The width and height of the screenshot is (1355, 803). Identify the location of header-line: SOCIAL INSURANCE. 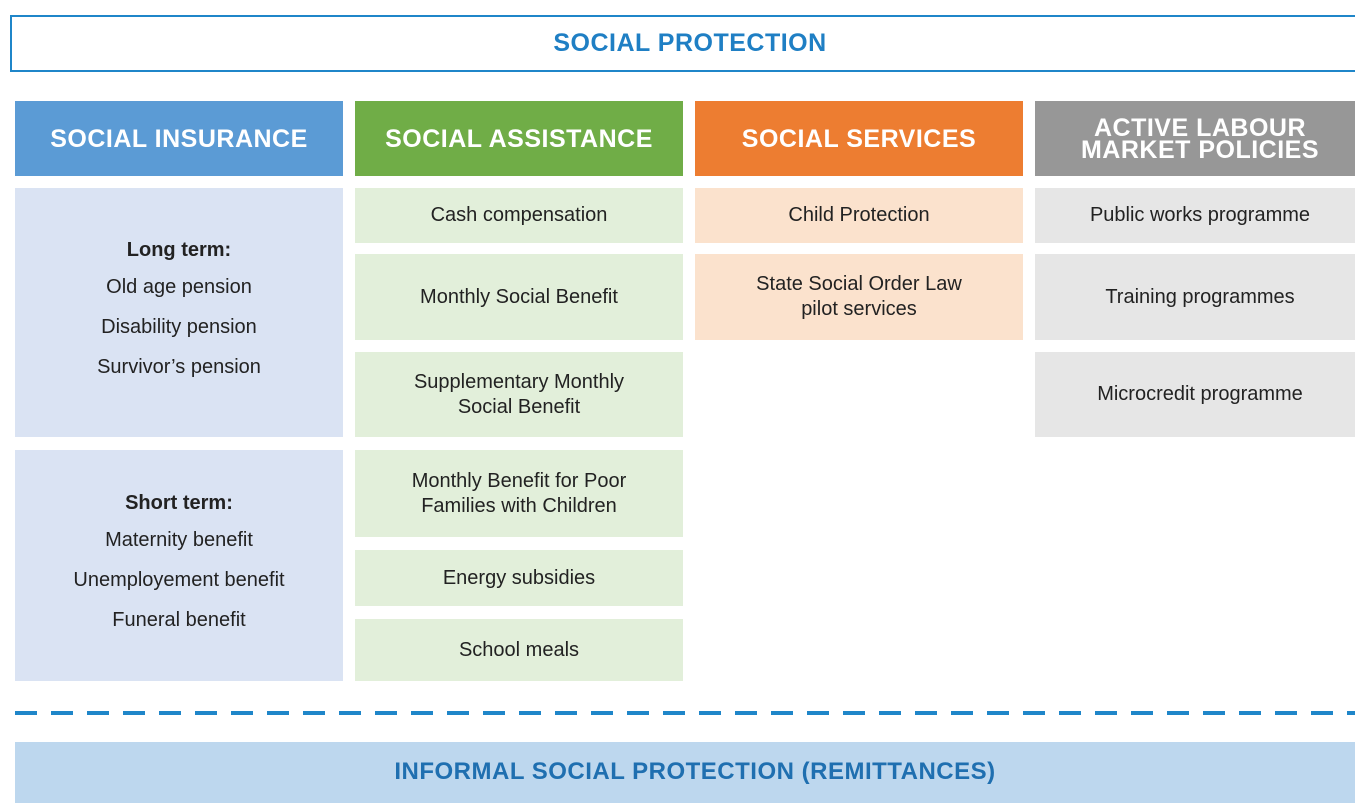
(179, 138).